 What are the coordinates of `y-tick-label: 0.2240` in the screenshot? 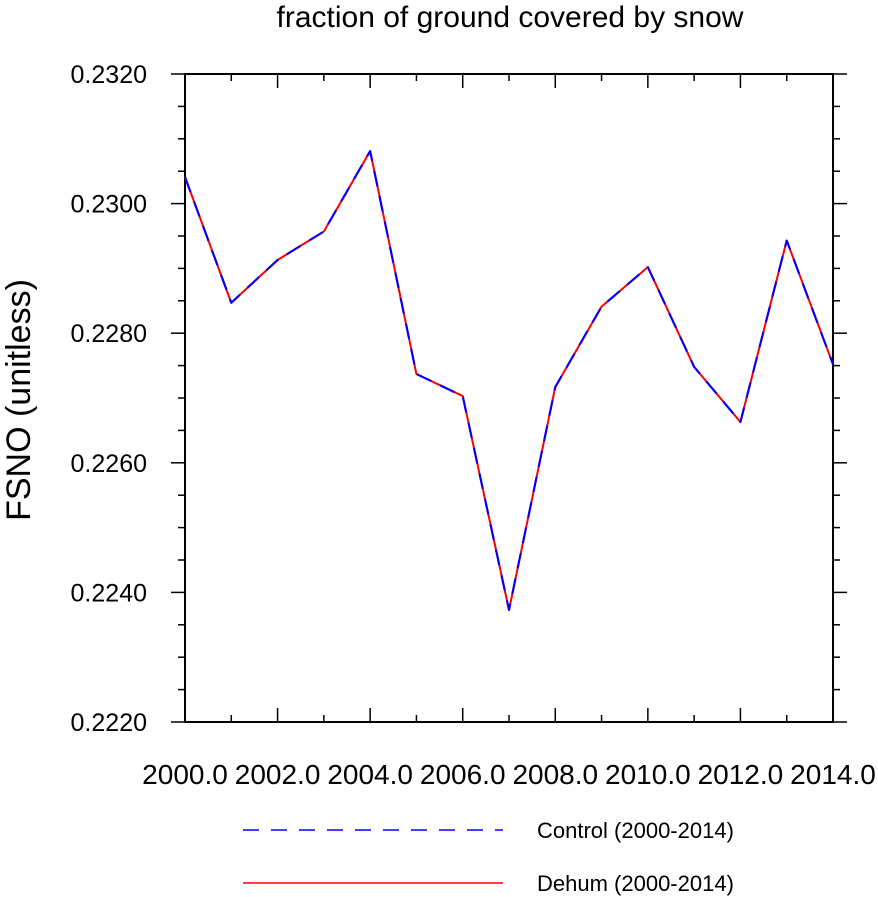 It's located at (109, 593).